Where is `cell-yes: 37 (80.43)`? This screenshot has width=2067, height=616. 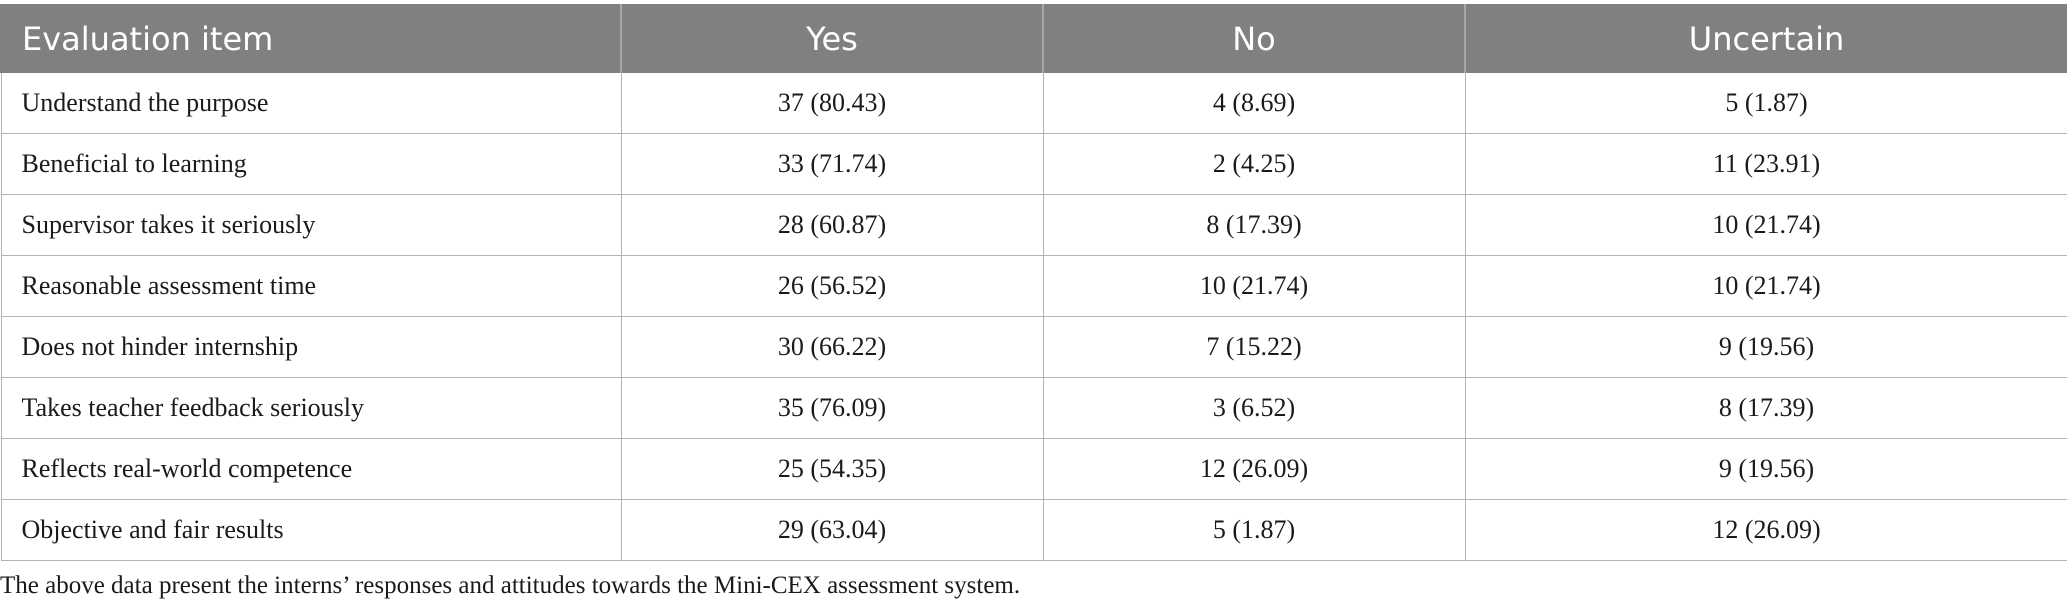
cell-yes: 37 (80.43) is located at coordinates (832, 103).